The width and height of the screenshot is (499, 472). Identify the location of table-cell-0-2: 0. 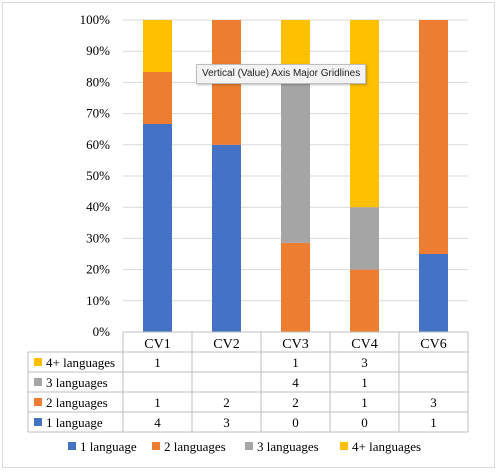
(295, 422).